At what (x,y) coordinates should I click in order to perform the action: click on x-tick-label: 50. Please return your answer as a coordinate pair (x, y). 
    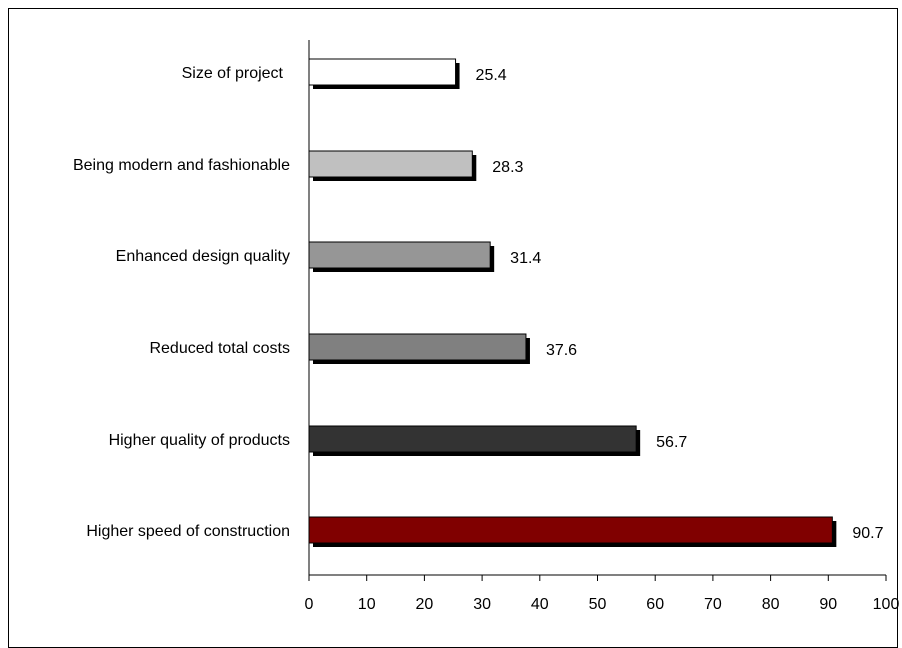
    Looking at the image, I should click on (598, 604).